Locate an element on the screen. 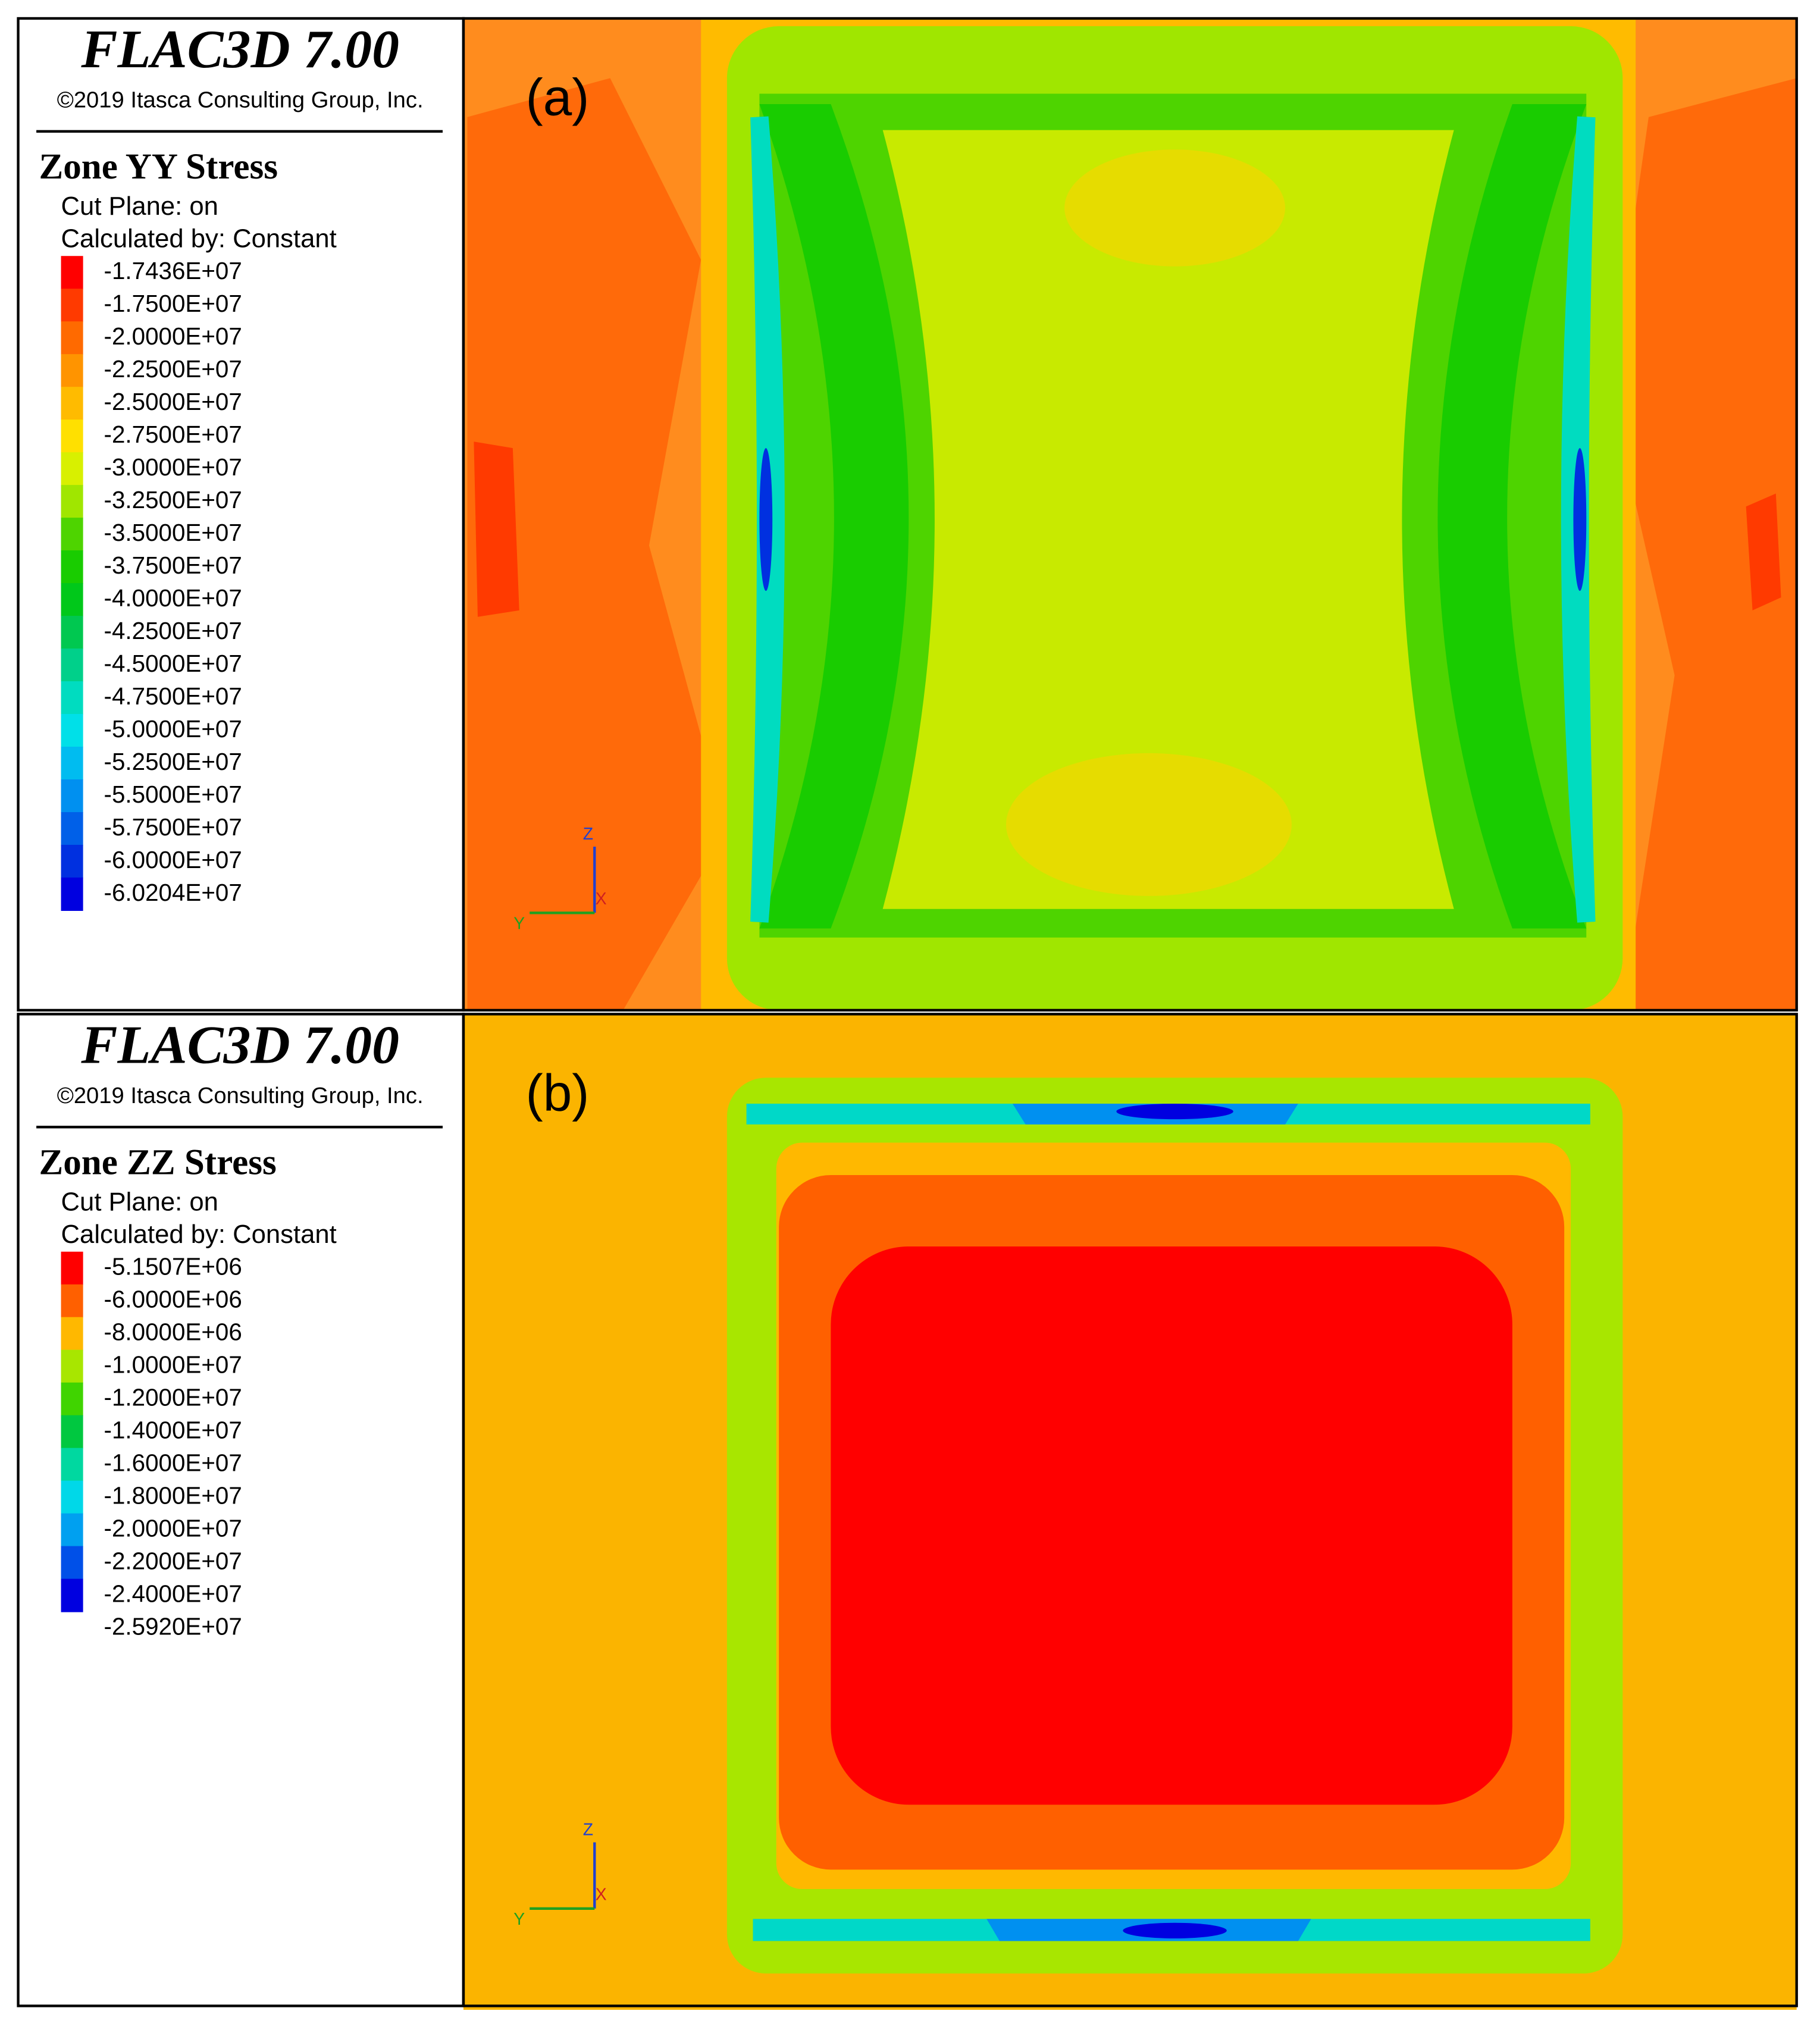 This screenshot has height=2036, width=1820. legend-label: -3.7500E+07 is located at coordinates (173, 565).